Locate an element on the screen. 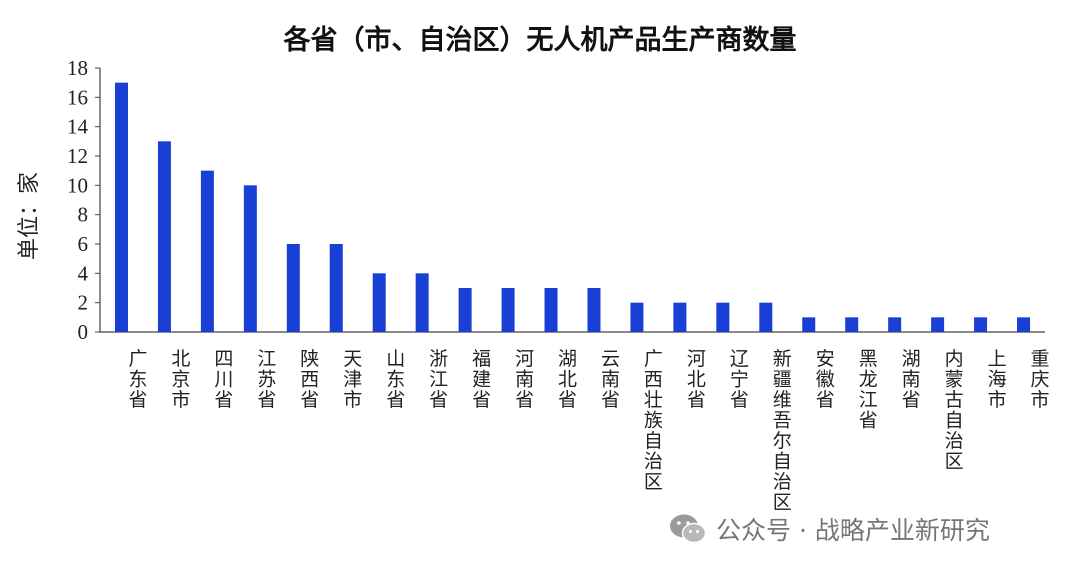 The height and width of the screenshot is (571, 1080). x-category-label: 云南省 is located at coordinates (610, 379).